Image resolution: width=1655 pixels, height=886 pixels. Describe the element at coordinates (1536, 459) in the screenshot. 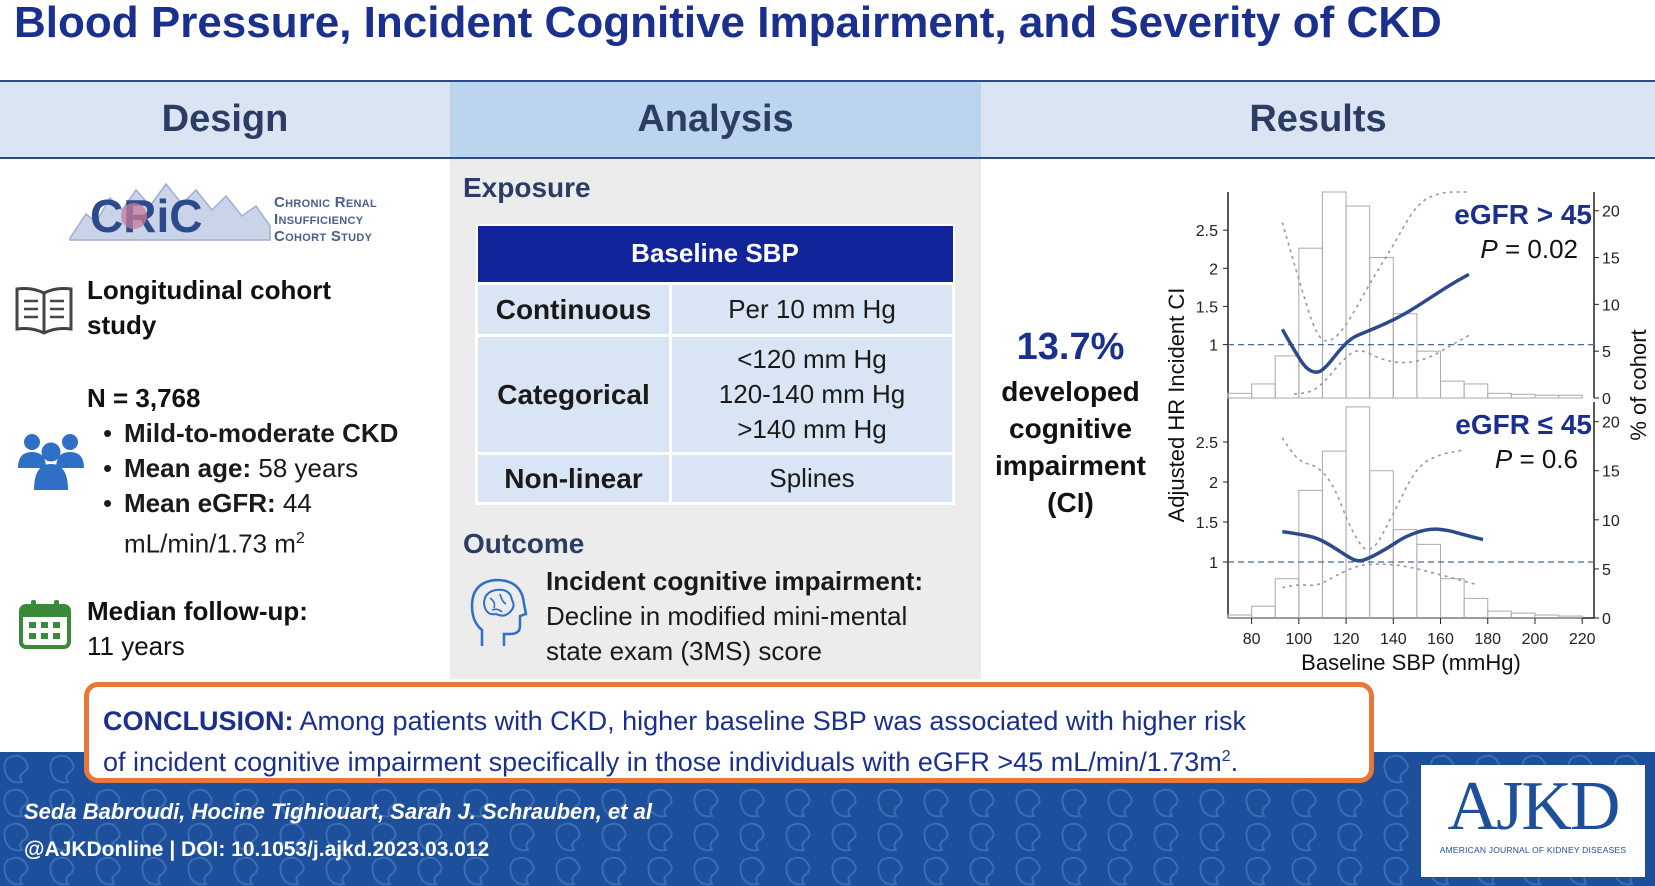

I see `p-value: P = 0.6` at that location.